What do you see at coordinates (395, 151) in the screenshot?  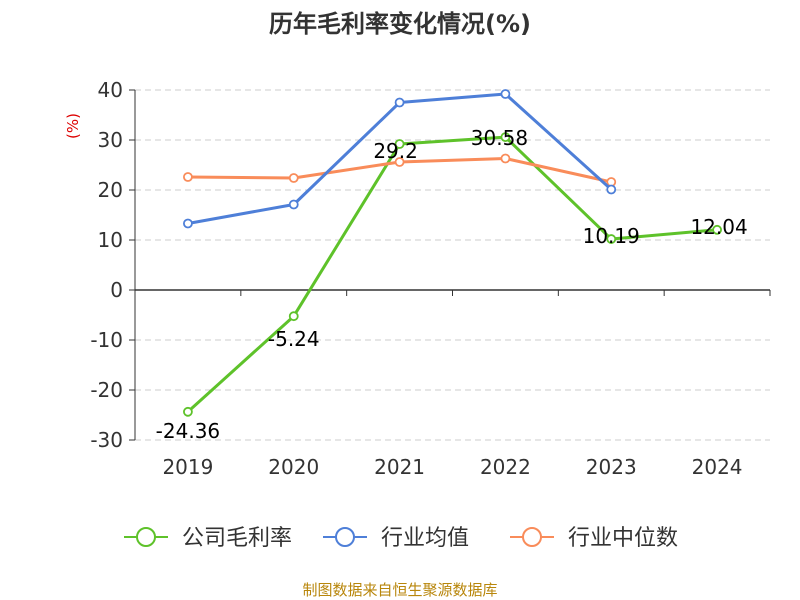 I see `data-label: 29.2` at bounding box center [395, 151].